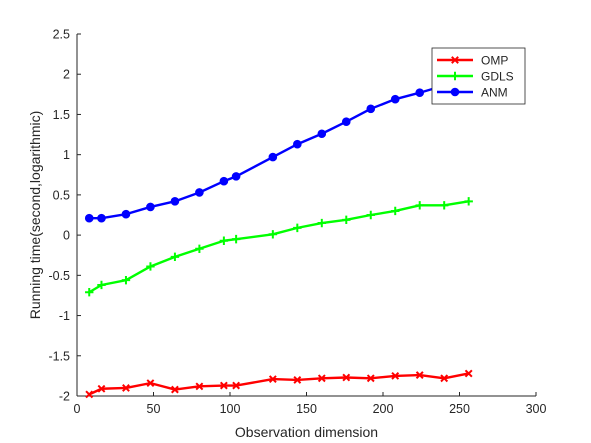  I want to click on legend: OMP GDLS ANM, so click(478, 76).